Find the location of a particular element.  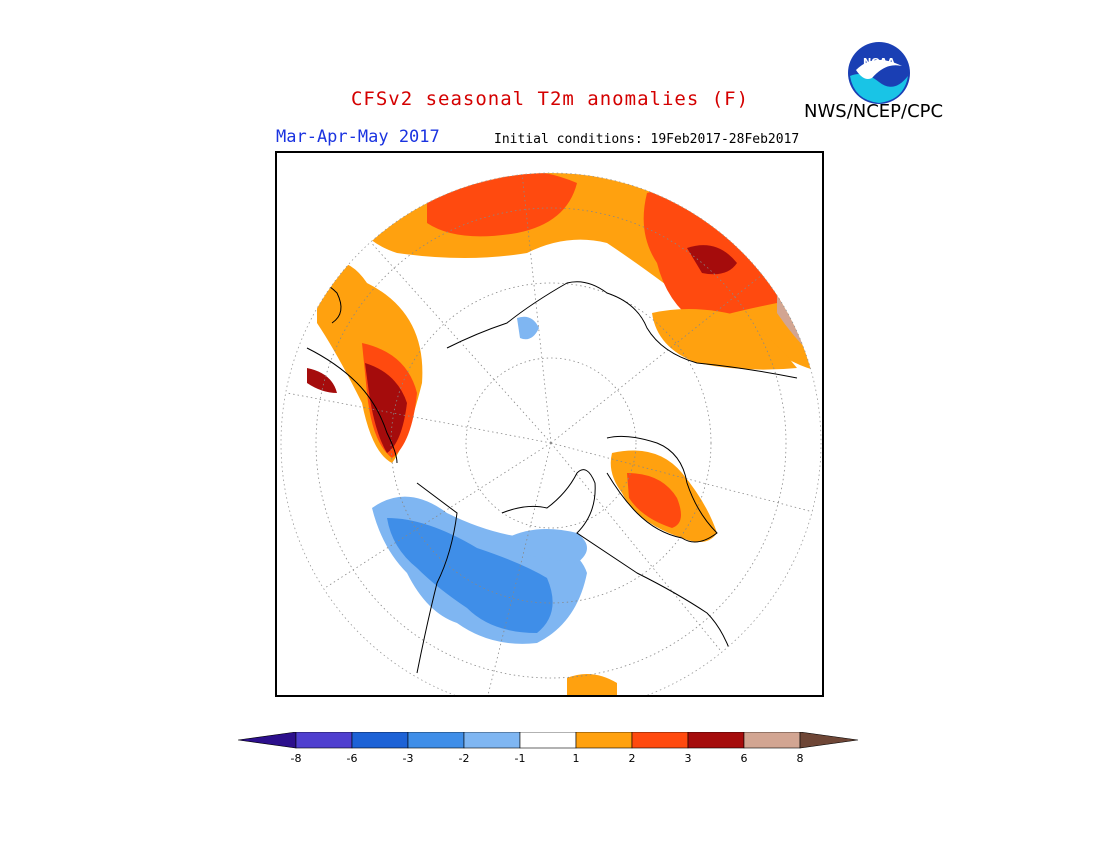

cool-region-canada-core is located at coordinates (470, 575).